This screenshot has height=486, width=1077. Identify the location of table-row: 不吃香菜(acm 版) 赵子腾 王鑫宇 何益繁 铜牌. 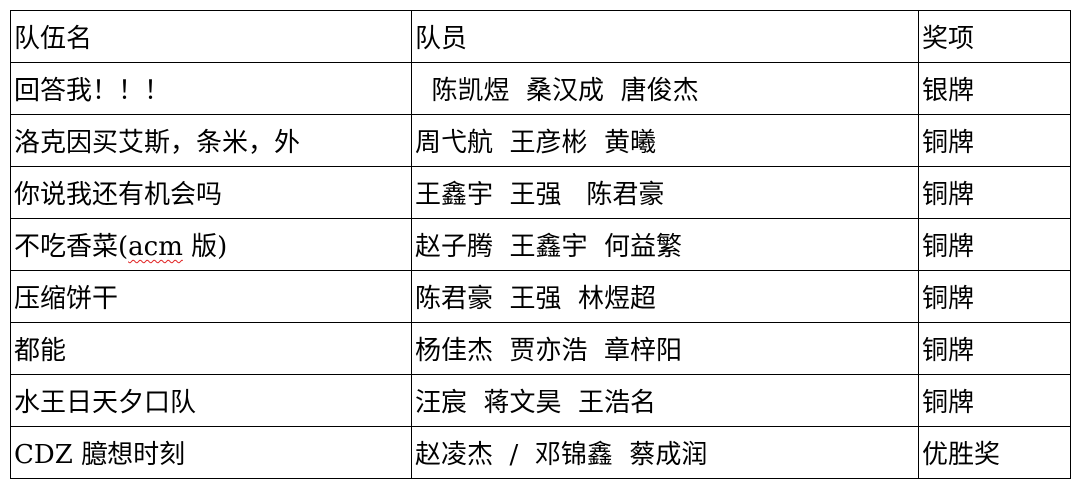
(540, 244).